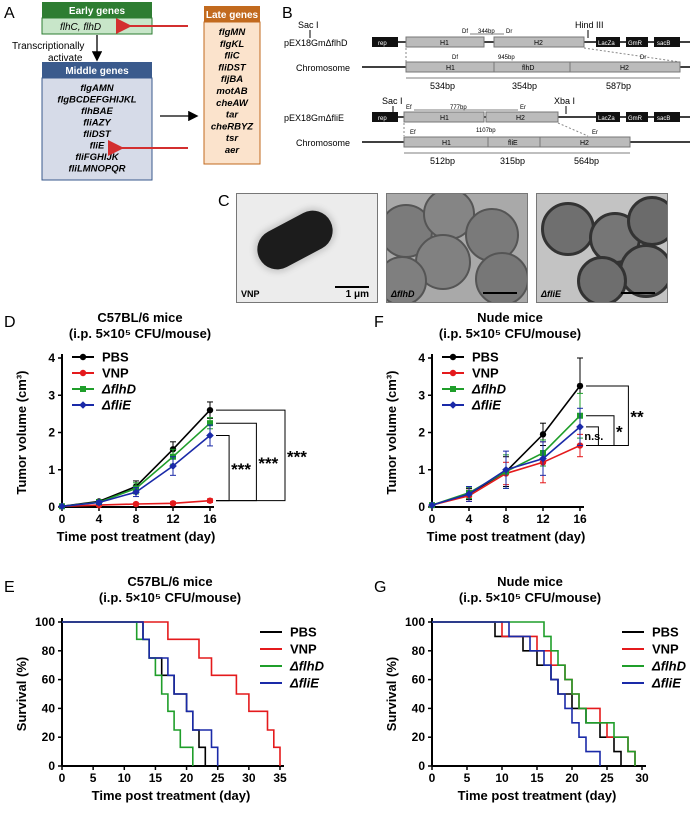 The width and height of the screenshot is (698, 814). I want to click on chart-title: Nude mice, so click(510, 317).